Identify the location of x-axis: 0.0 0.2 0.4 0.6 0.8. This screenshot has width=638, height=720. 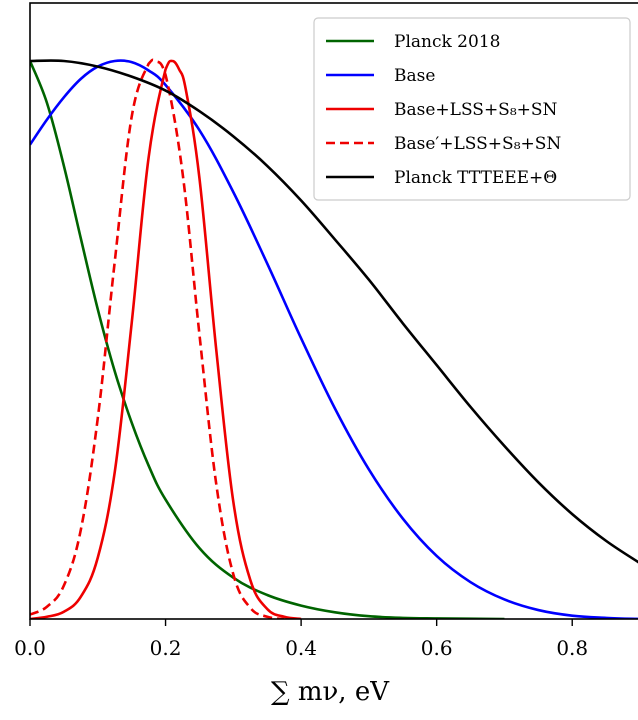
(301, 639).